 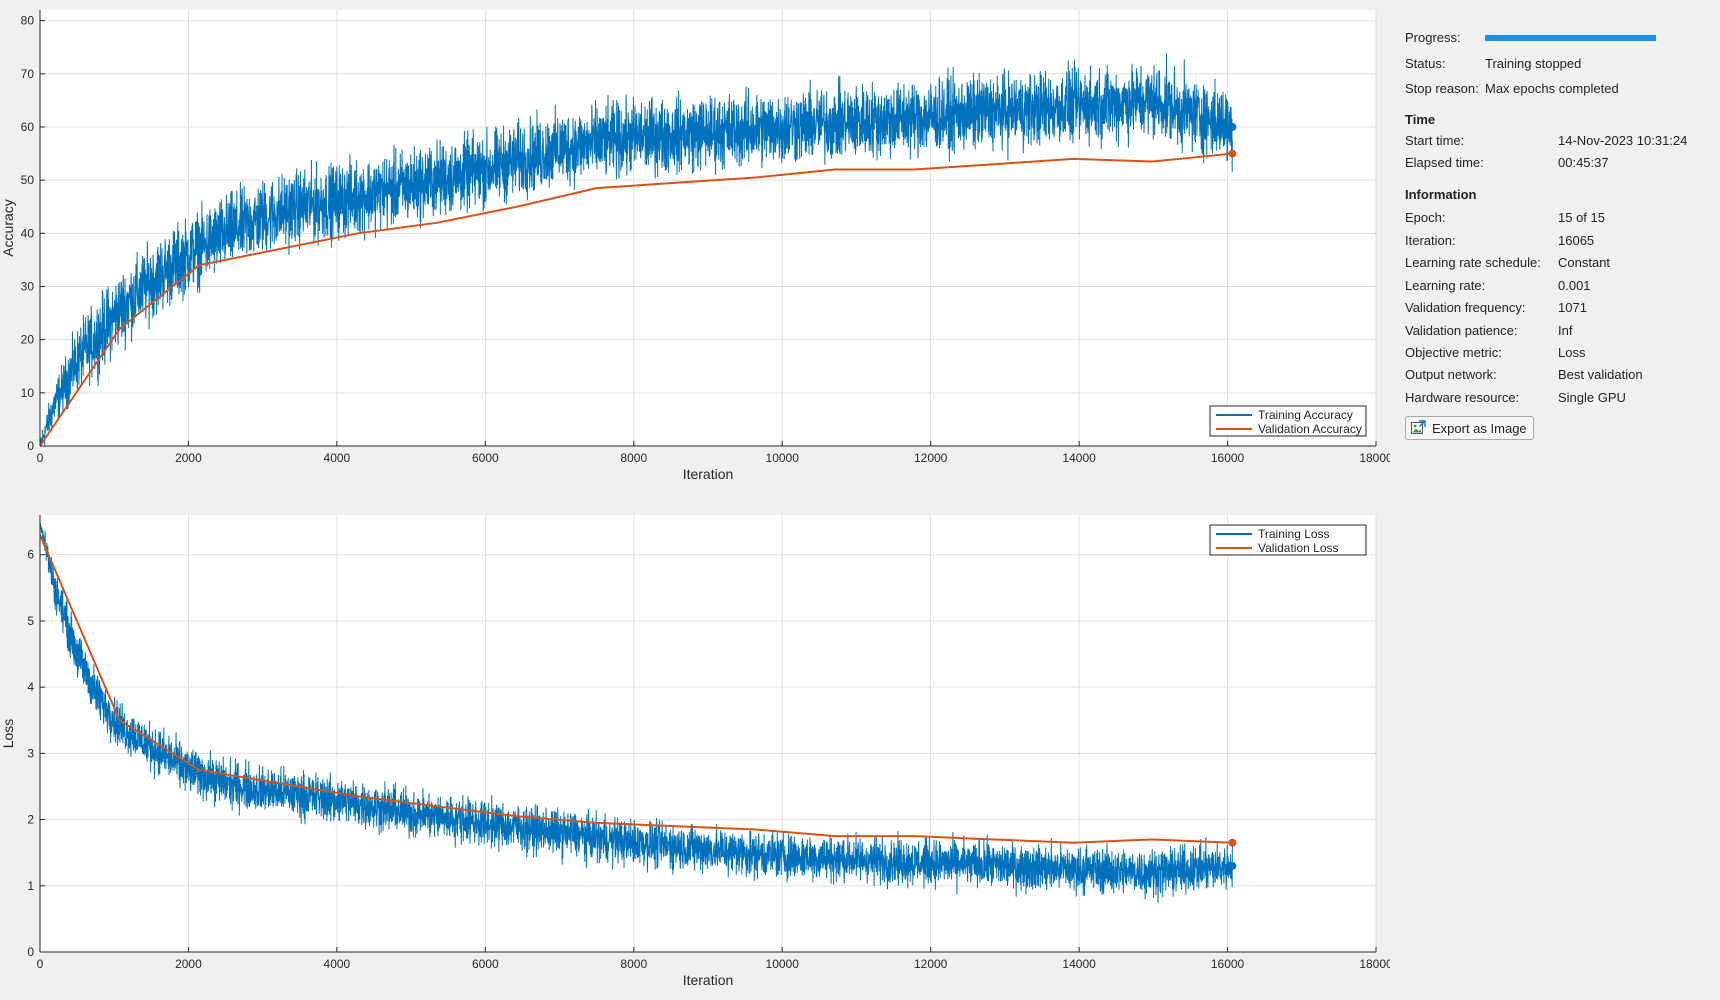 I want to click on hardware-resource-value: Single GPU, so click(x=1592, y=397).